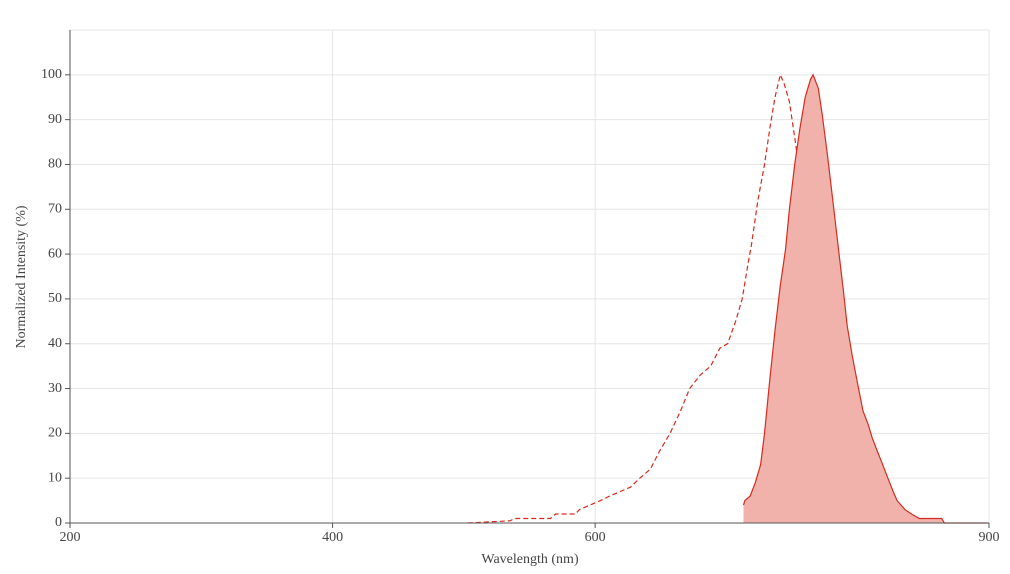 This screenshot has height=574, width=1010. What do you see at coordinates (55, 343) in the screenshot?
I see `y-tick-label: 40` at bounding box center [55, 343].